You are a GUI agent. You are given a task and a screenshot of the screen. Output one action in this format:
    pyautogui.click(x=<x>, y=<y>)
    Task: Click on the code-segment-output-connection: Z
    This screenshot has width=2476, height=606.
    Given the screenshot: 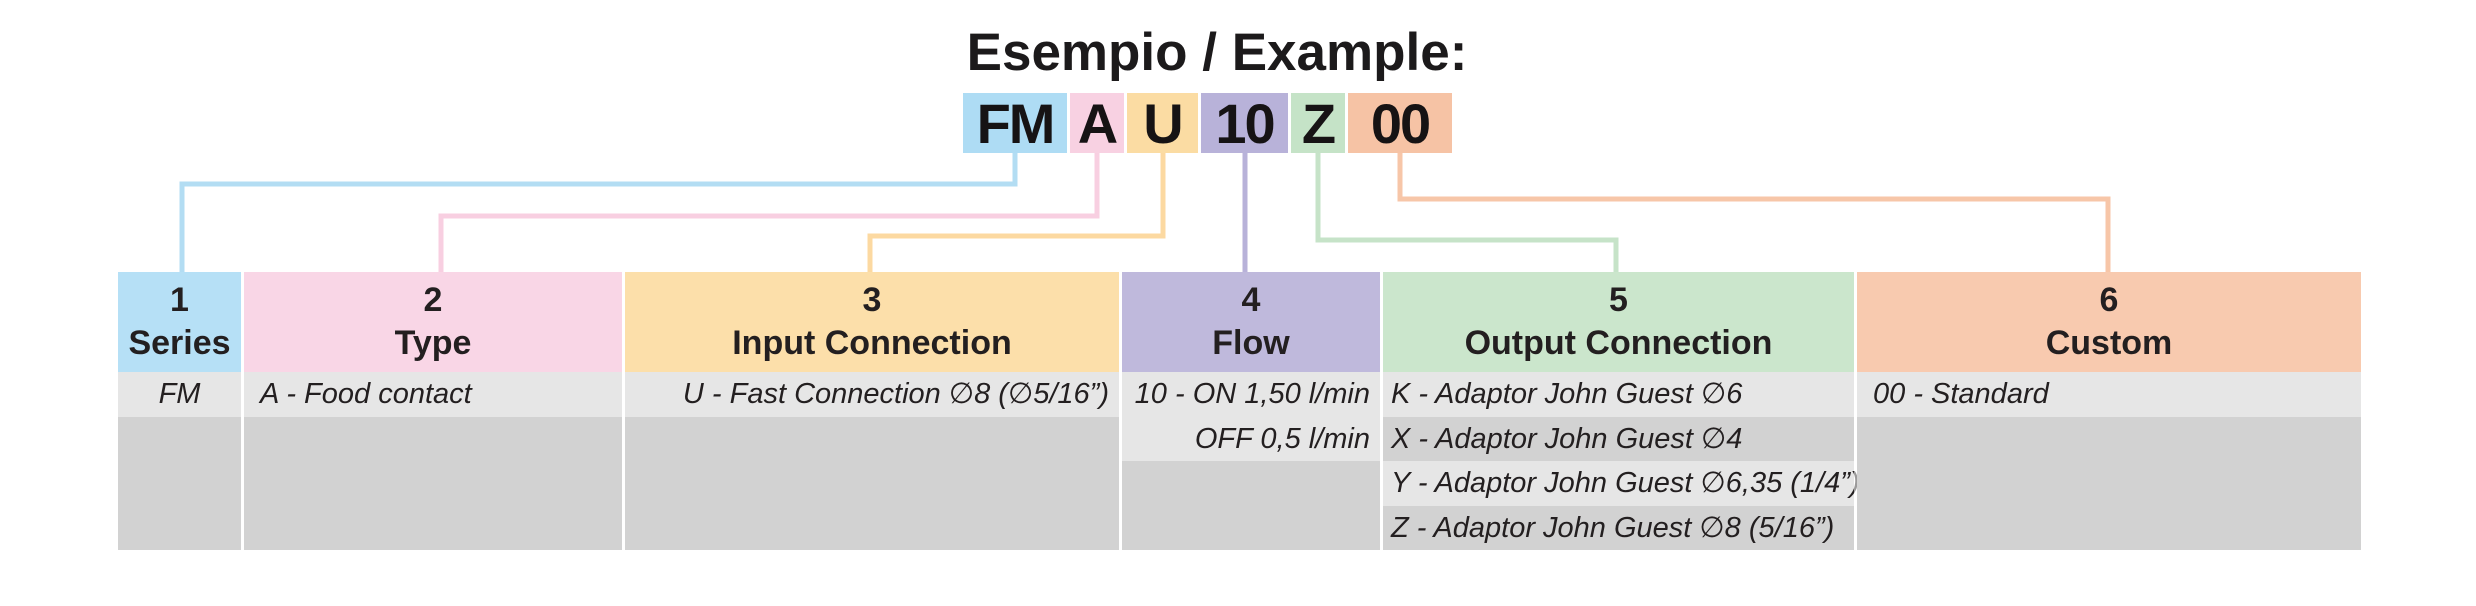 What is the action you would take?
    pyautogui.click(x=1318, y=123)
    